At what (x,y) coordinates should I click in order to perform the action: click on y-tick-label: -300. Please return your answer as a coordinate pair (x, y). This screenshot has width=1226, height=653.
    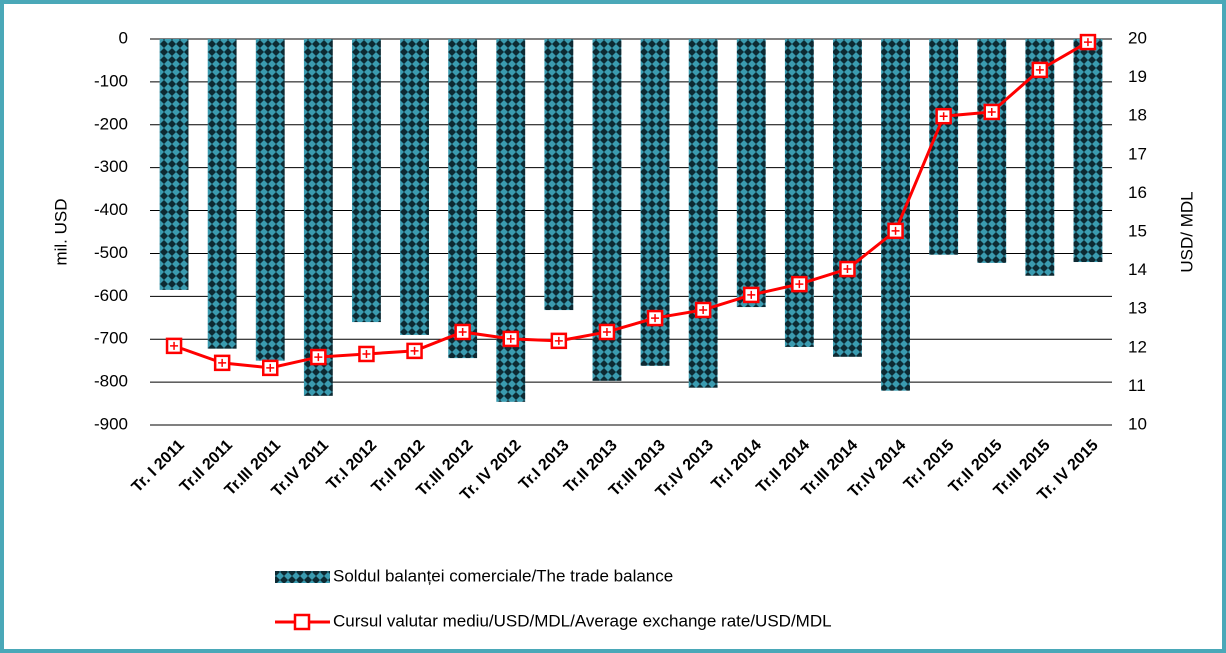
    Looking at the image, I should click on (111, 166).